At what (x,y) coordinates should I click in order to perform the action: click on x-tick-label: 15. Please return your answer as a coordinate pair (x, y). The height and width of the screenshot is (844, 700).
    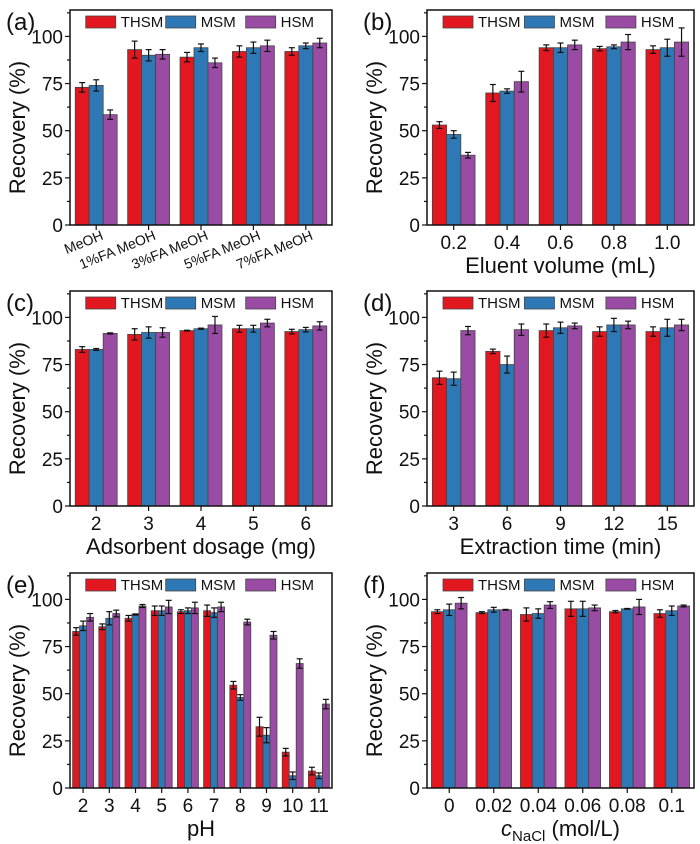
    Looking at the image, I should click on (667, 524).